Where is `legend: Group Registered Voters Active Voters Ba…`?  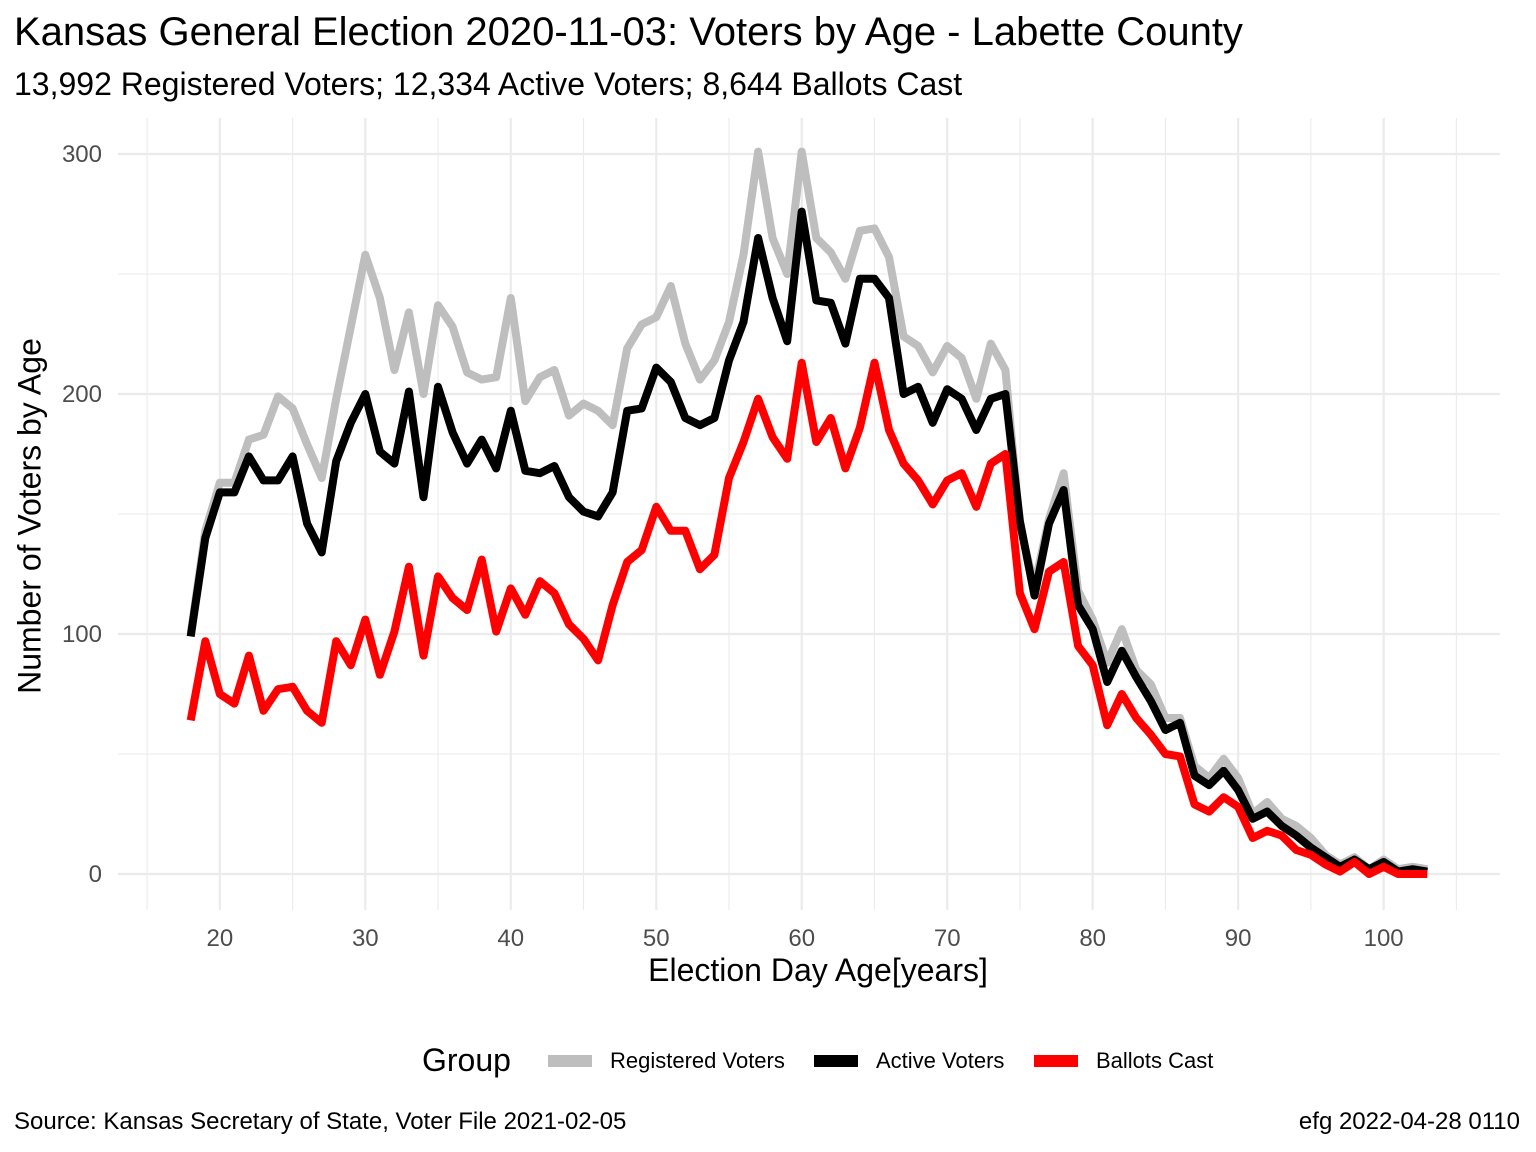 legend: Group Registered Voters Active Voters Ba… is located at coordinates (768, 1063).